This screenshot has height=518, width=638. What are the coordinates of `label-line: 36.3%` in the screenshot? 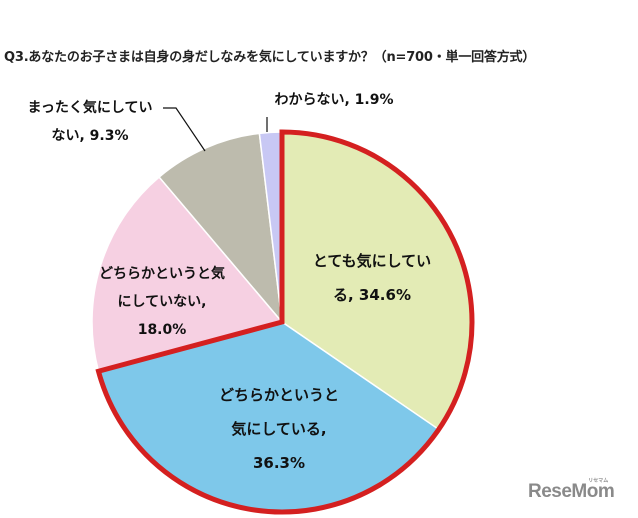 It's located at (279, 463).